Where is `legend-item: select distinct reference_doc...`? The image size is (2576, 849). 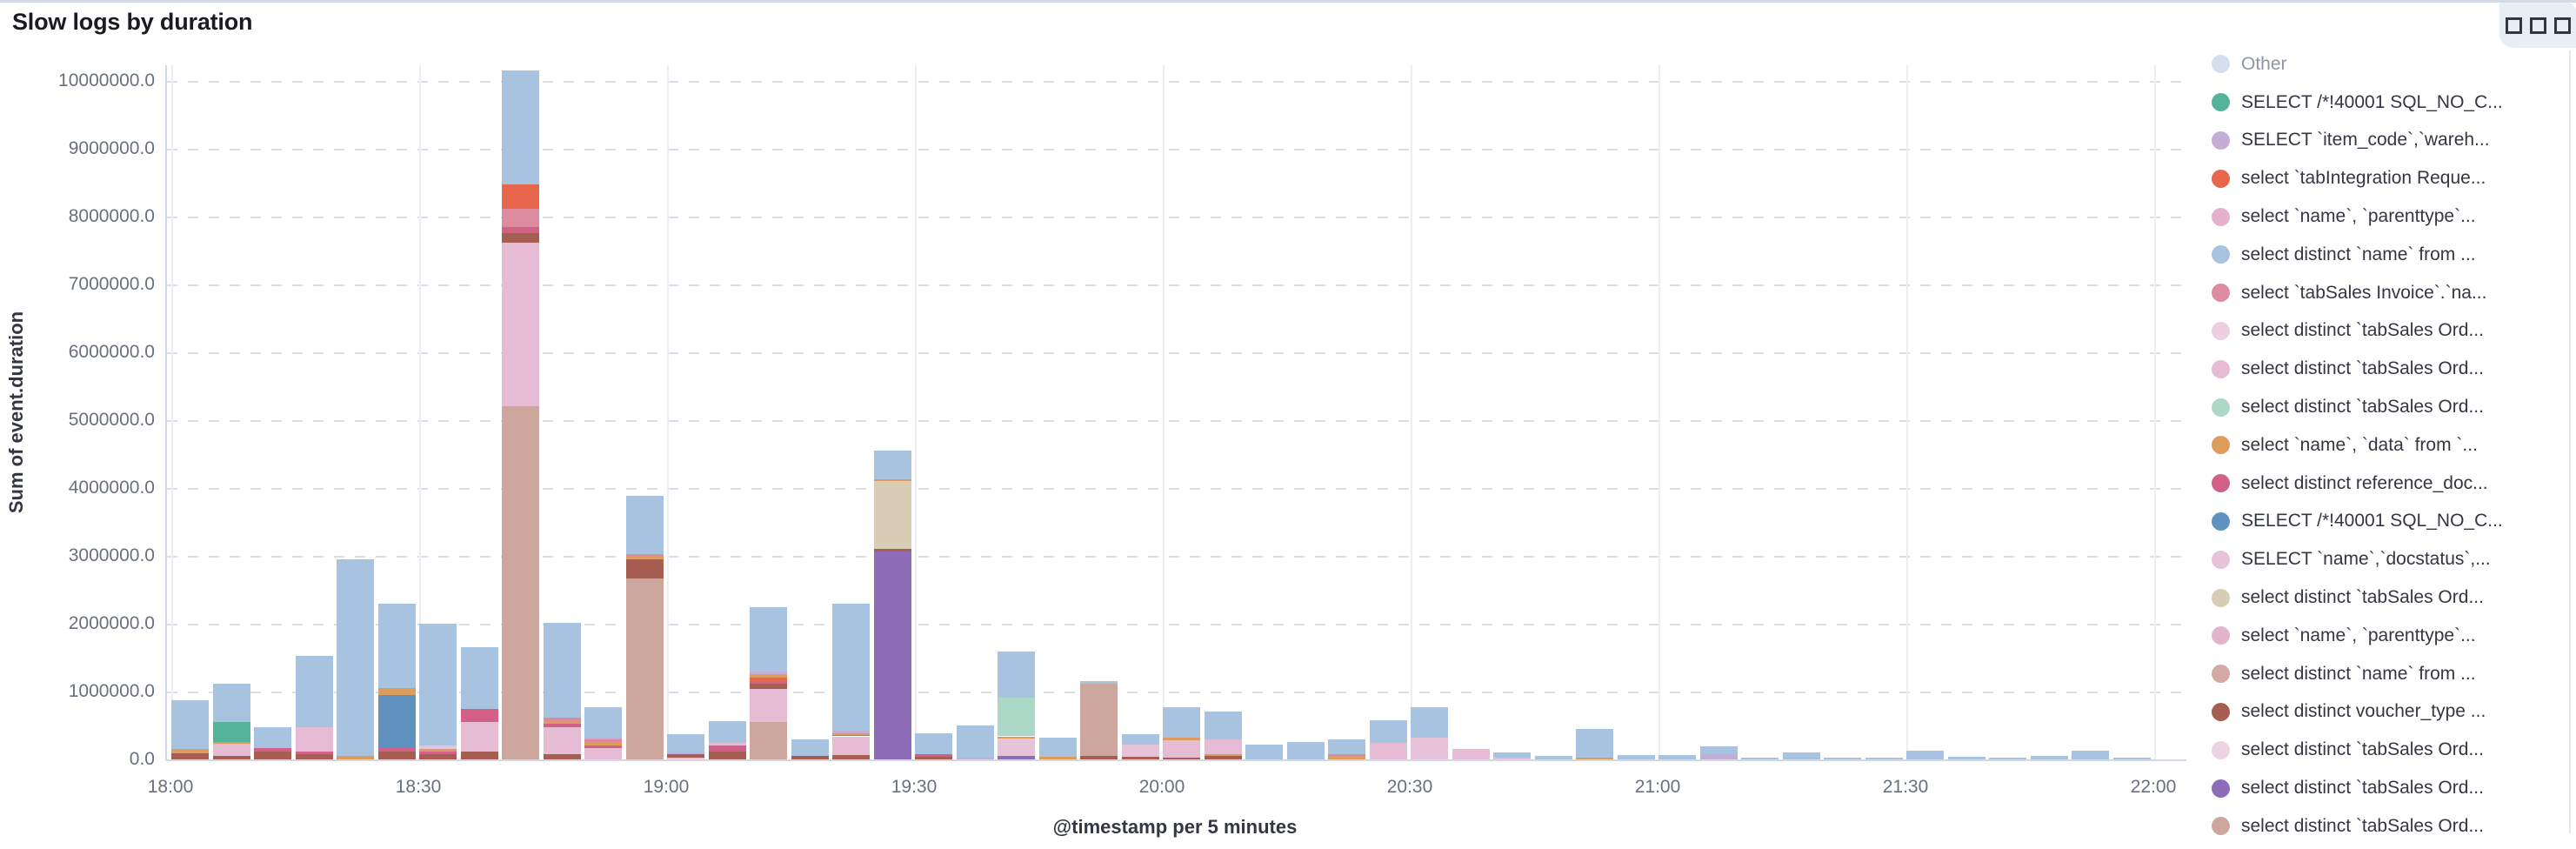 legend-item: select distinct reference_doc... is located at coordinates (2390, 484).